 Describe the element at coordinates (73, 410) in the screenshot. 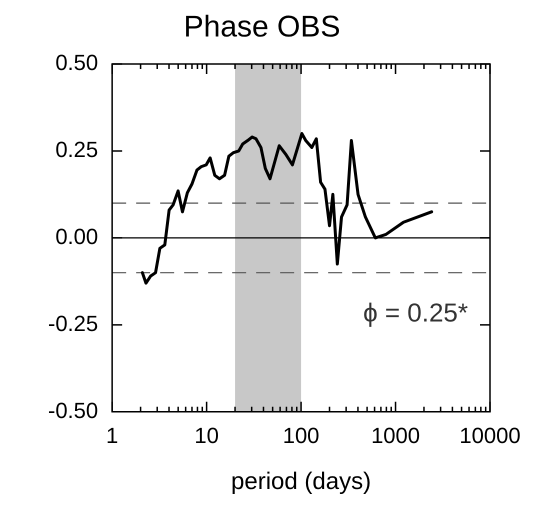

I see `y-tick-label: -0.50` at that location.